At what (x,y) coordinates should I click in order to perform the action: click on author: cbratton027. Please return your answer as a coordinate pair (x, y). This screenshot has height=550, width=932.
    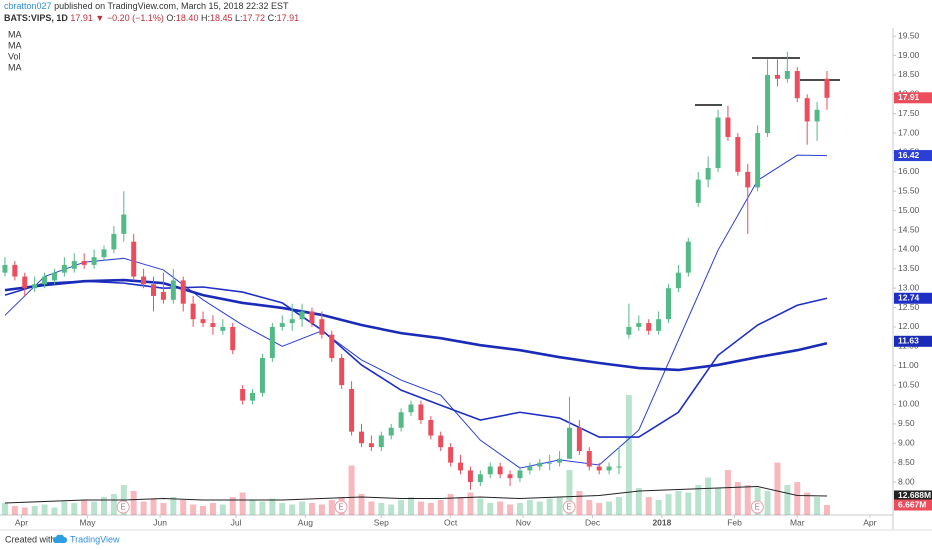
    Looking at the image, I should click on (28, 6).